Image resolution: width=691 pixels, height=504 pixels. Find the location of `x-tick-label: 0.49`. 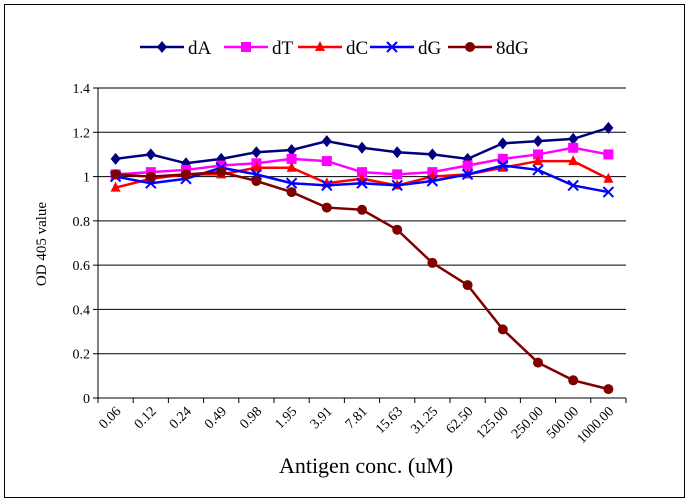

x-tick-label: 0.49 is located at coordinates (216, 418).